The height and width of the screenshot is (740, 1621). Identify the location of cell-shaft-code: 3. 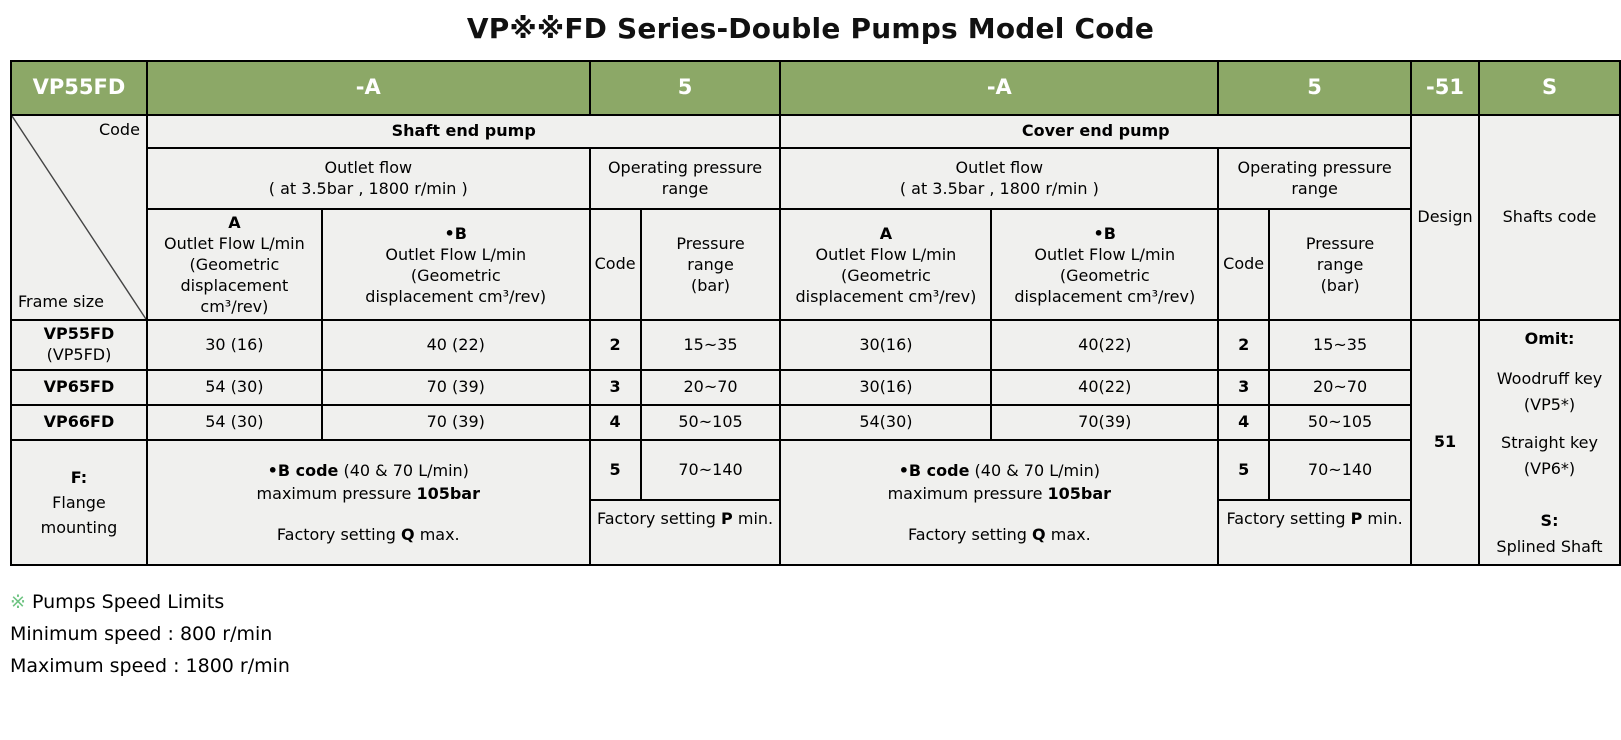
(615, 387).